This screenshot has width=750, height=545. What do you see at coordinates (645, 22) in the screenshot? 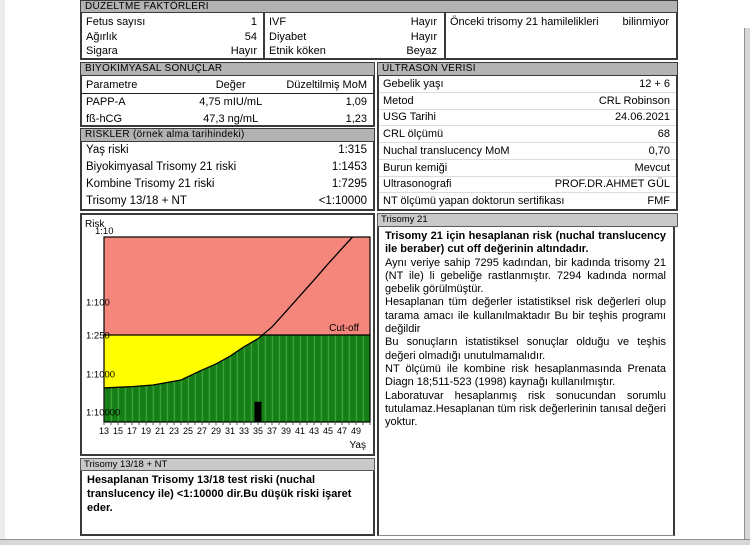
I see `field-value: bilinmiyor` at bounding box center [645, 22].